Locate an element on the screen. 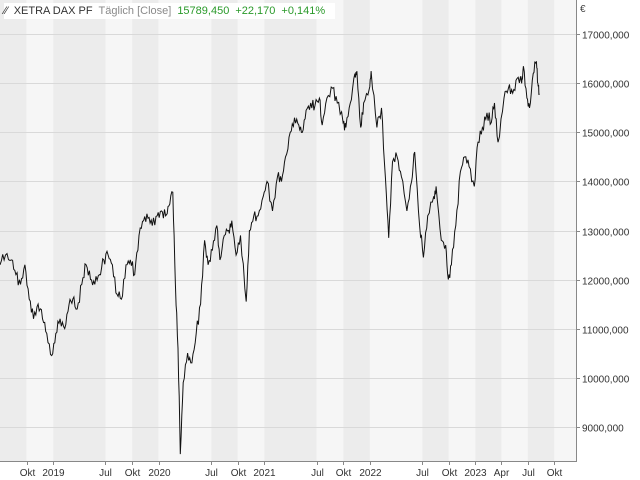 The height and width of the screenshot is (480, 640). y-tick-label: 15000,000 is located at coordinates (606, 134).